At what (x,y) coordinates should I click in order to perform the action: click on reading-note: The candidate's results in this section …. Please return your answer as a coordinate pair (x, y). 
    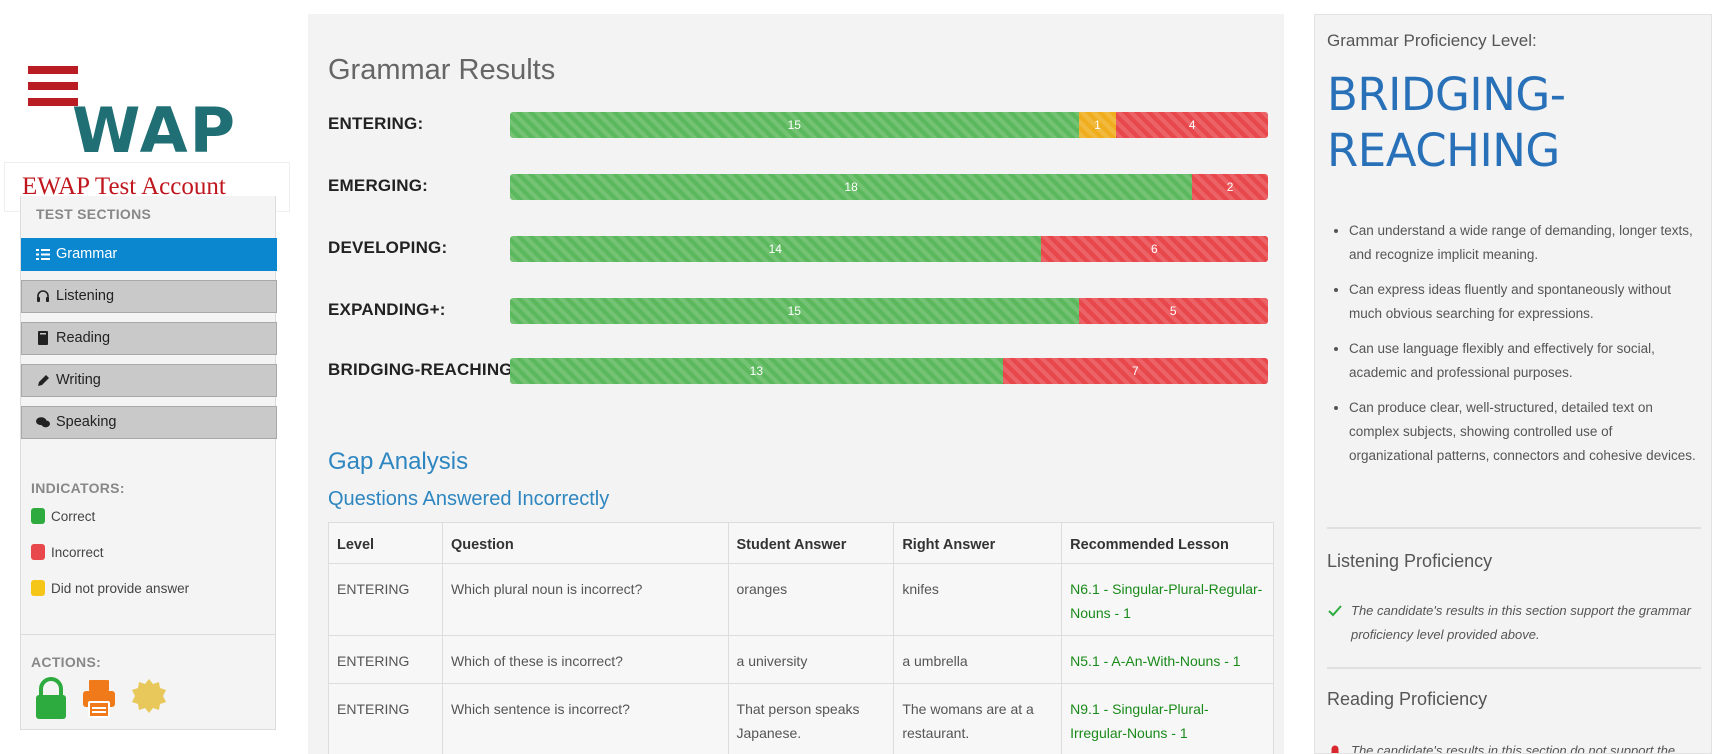
    Looking at the image, I should click on (1513, 746).